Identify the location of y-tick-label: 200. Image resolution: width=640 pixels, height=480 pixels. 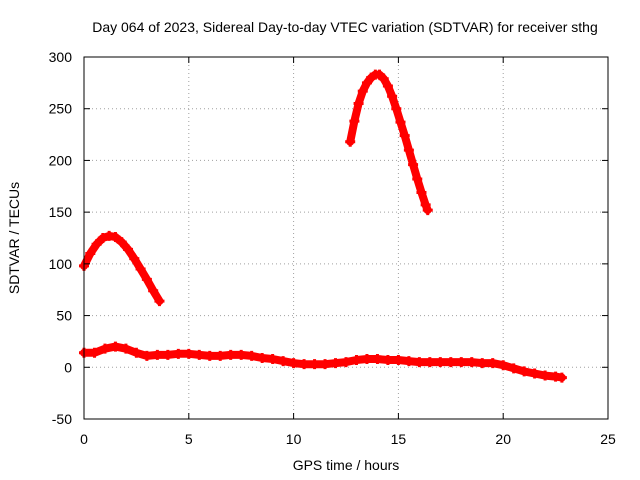
(61, 160).